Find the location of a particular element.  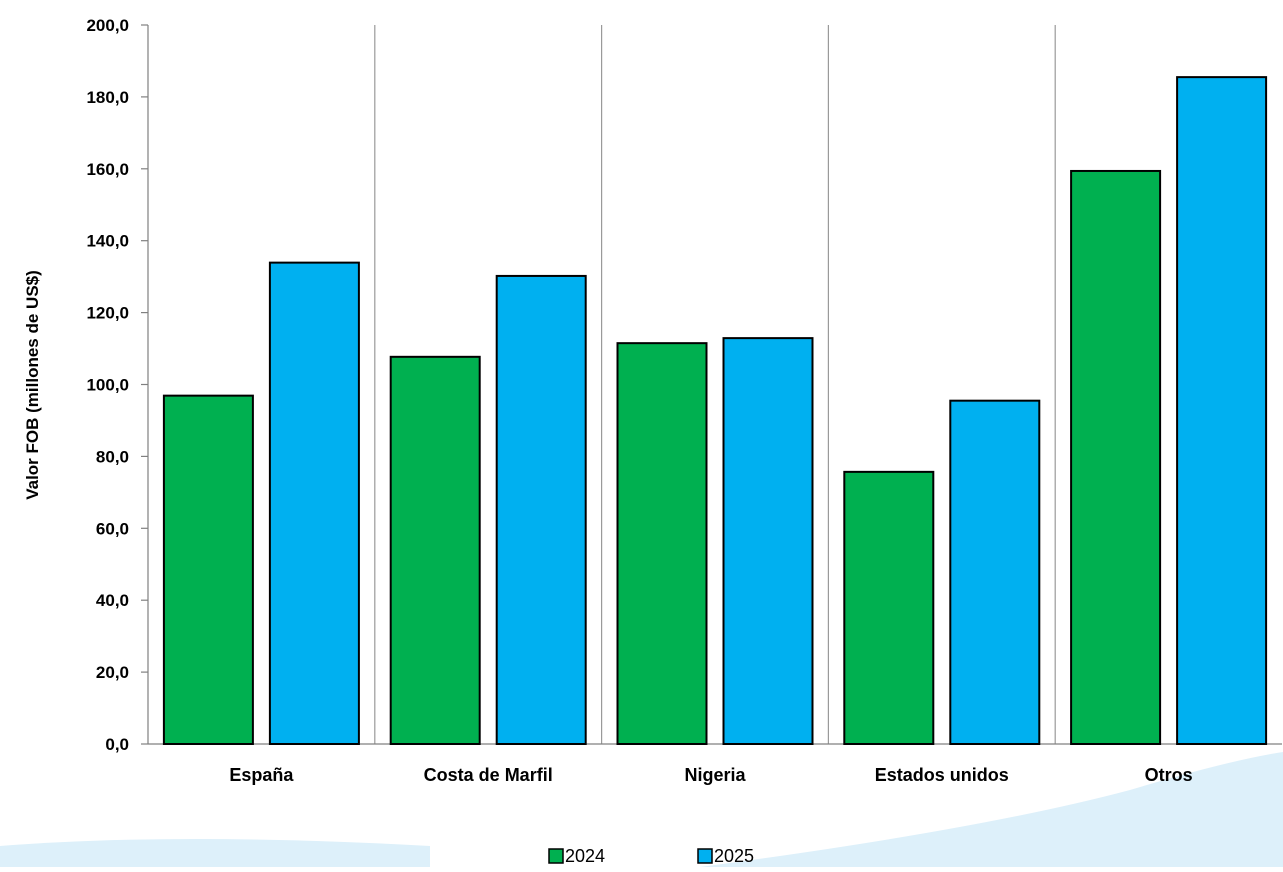

x-tick-label: Otros is located at coordinates (1169, 775).